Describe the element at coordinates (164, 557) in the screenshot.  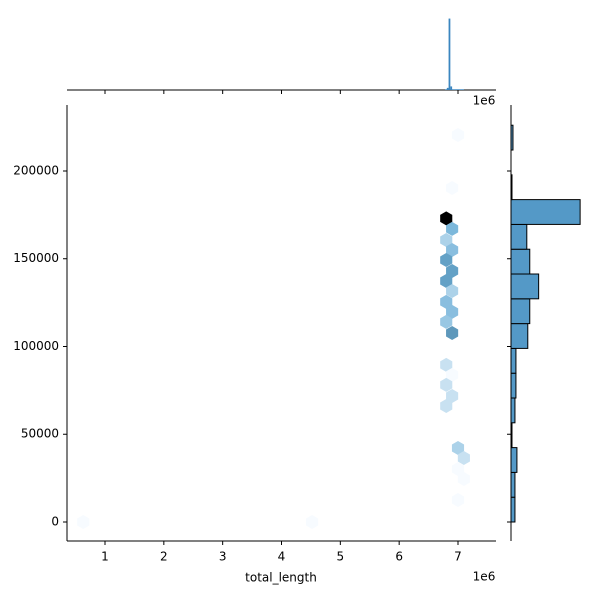
I see `x-tick-label: 2` at that location.